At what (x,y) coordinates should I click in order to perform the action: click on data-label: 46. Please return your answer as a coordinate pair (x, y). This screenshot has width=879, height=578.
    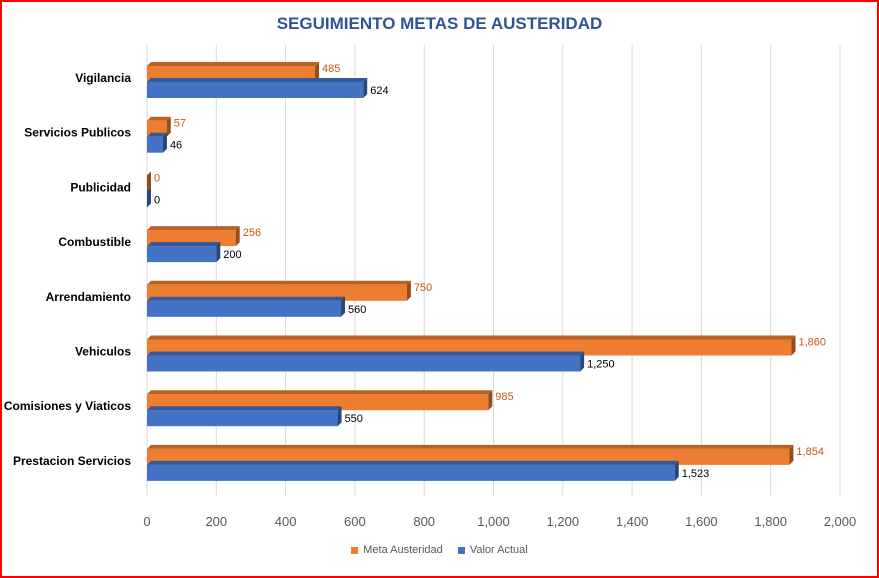
    Looking at the image, I should click on (176, 146).